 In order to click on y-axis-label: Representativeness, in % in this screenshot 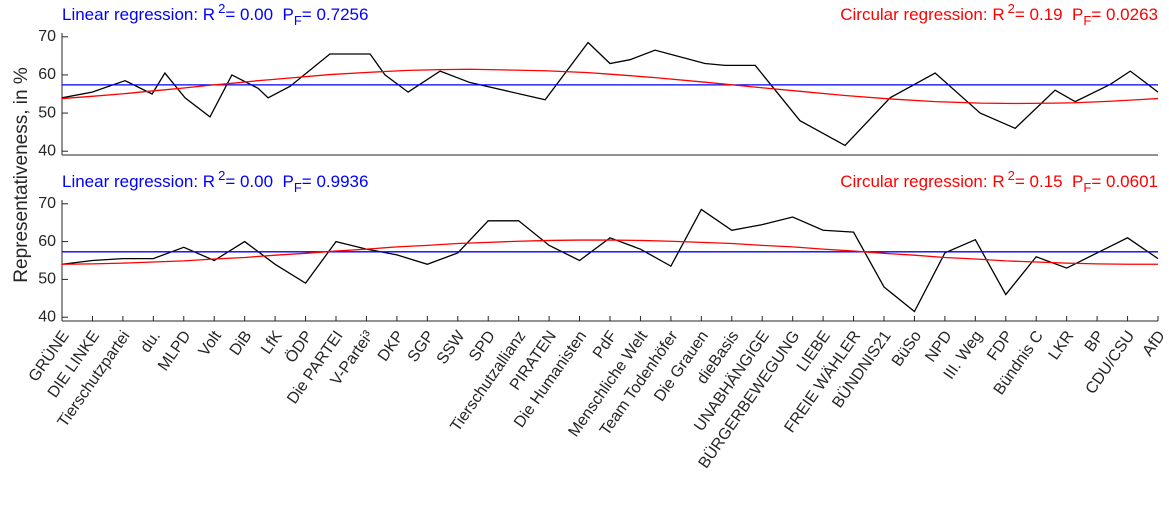, I will do `click(21, 175)`.